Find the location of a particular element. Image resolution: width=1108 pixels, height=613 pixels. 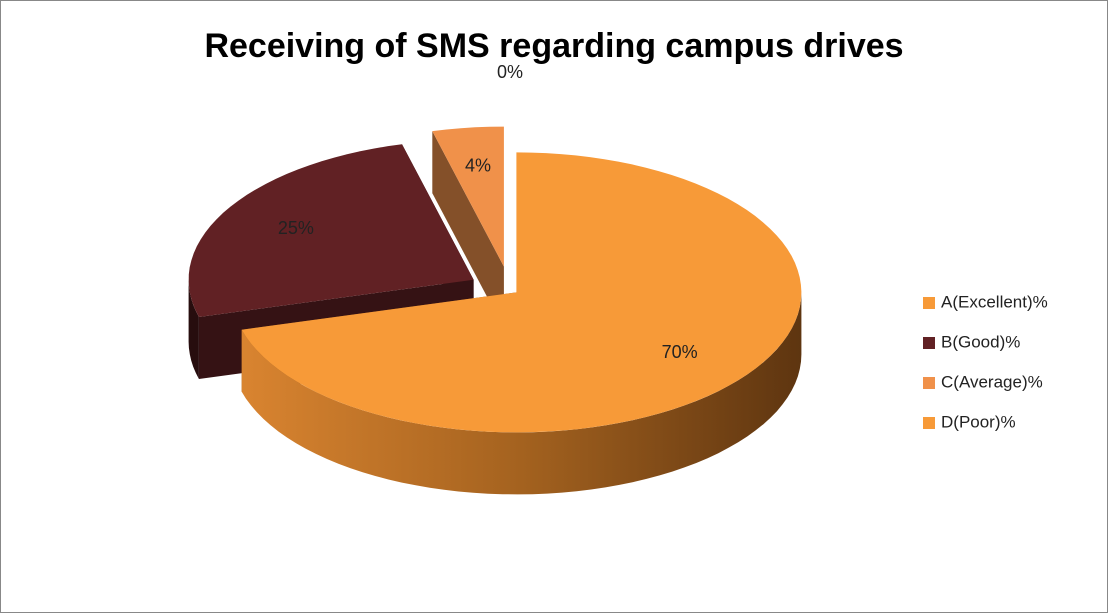

legend-label: D(Poor)% is located at coordinates (978, 421).